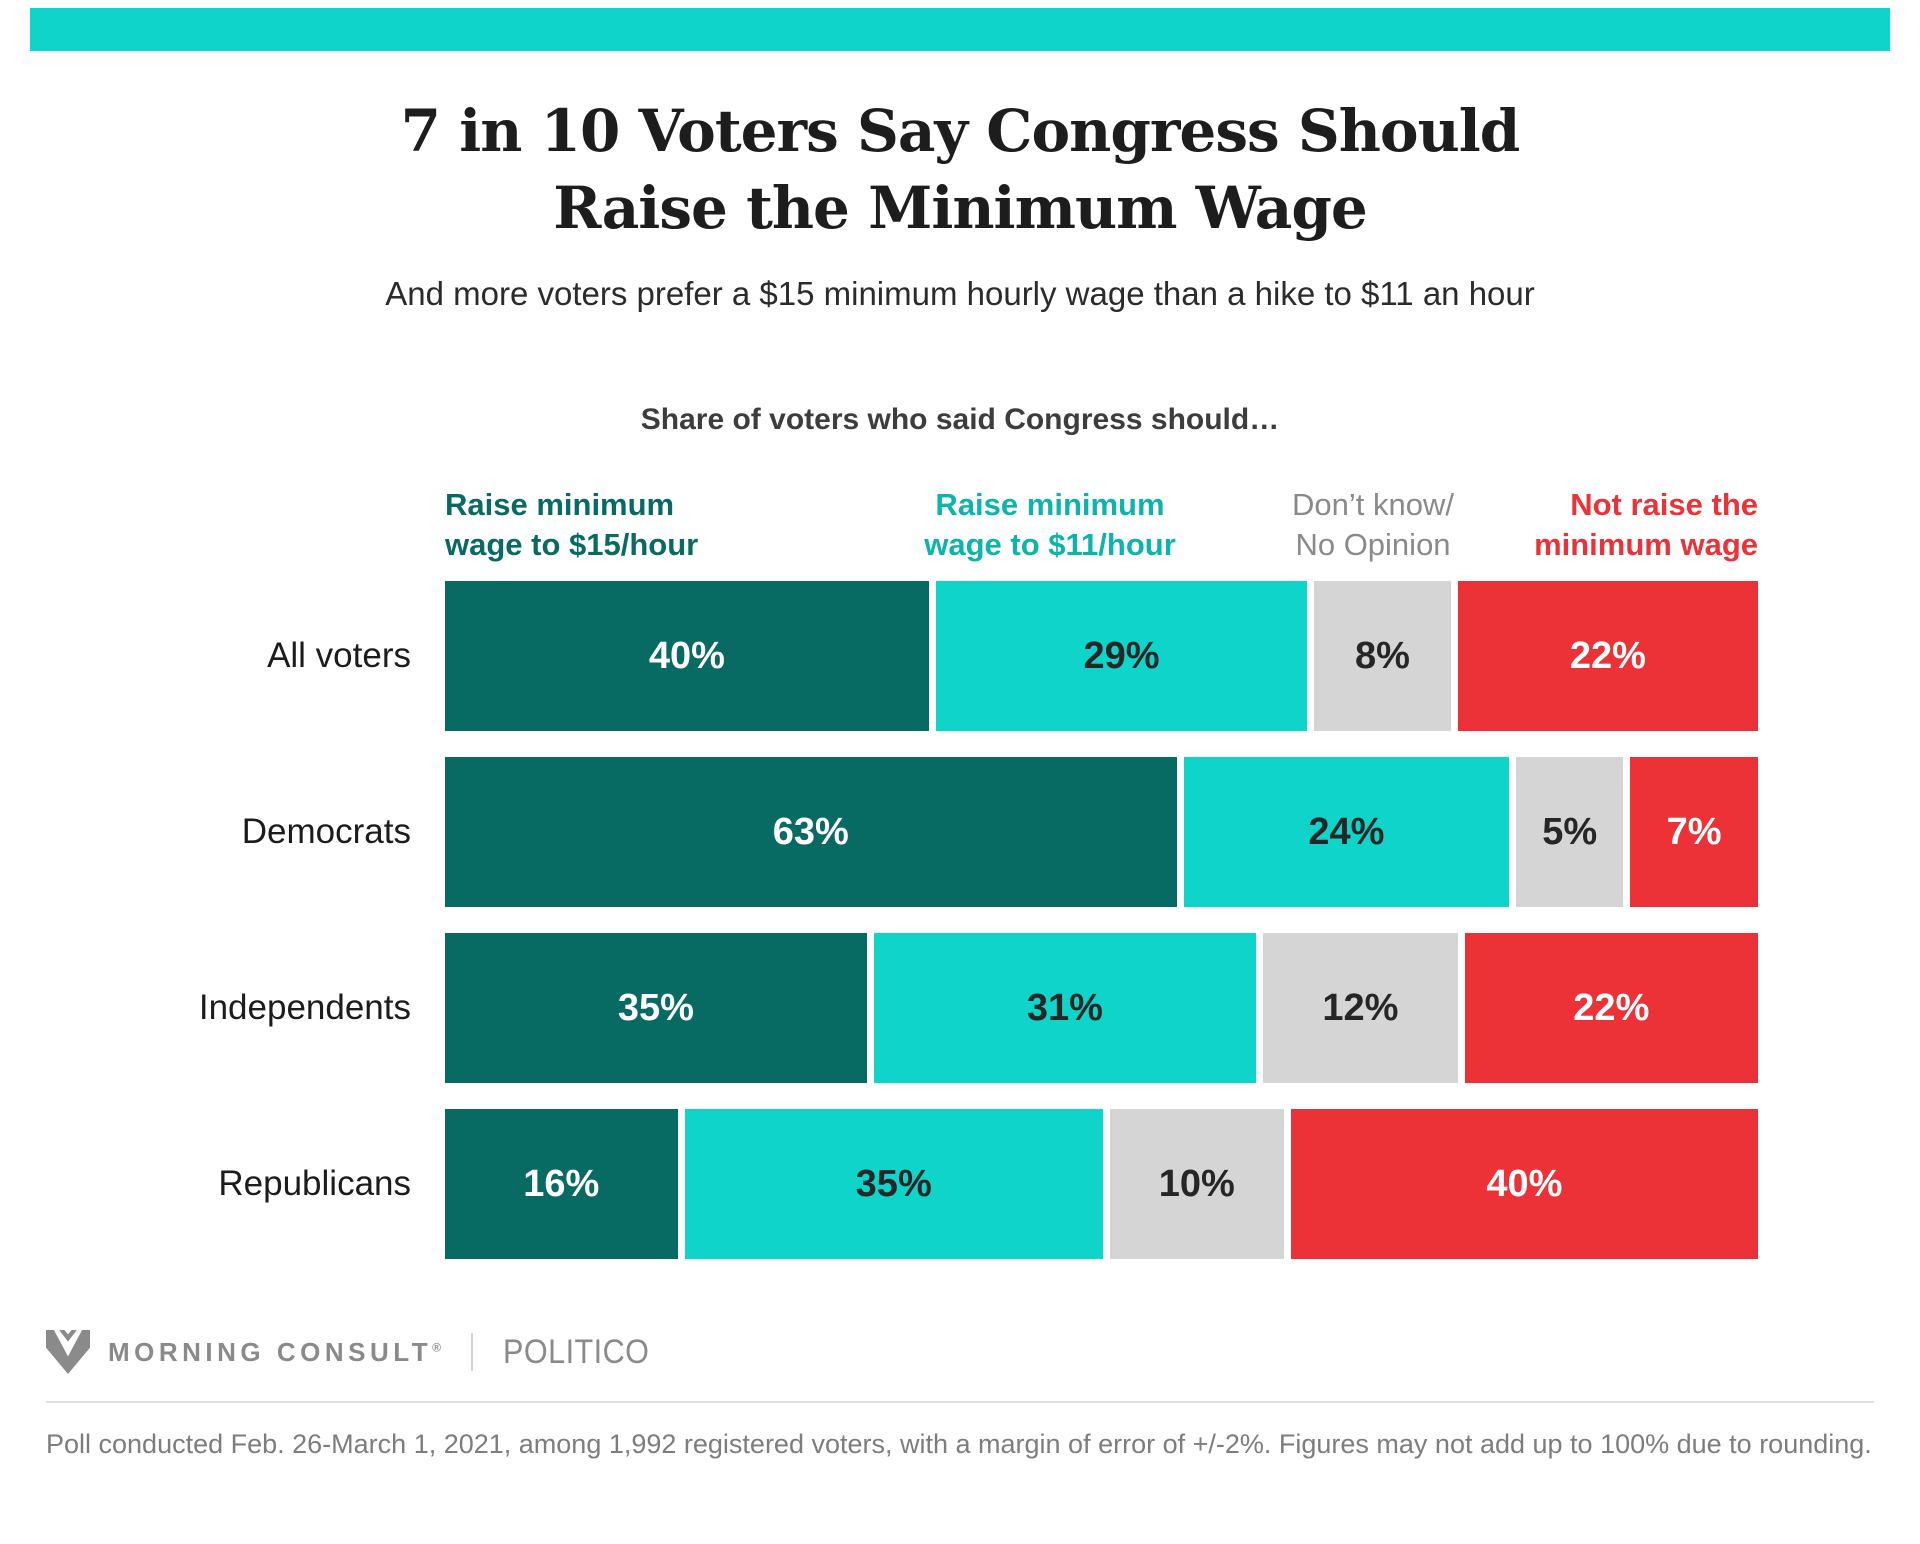 The height and width of the screenshot is (1544, 1920). Describe the element at coordinates (1050, 525) in the screenshot. I see `legend-item-raise-11: Raise minimum wage to $11/hour` at that location.